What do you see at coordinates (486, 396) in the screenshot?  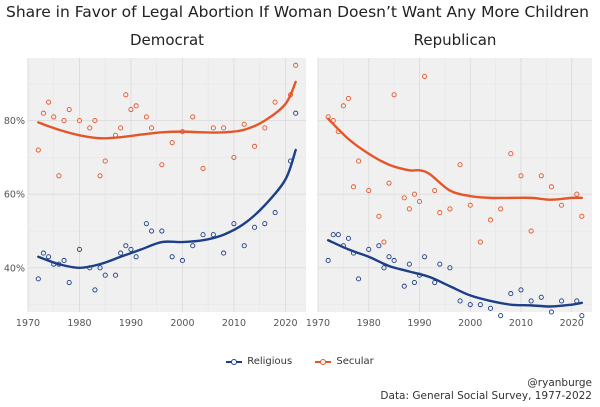 I see `credit-source: Data: General Social Survey, 1977-2022` at bounding box center [486, 396].